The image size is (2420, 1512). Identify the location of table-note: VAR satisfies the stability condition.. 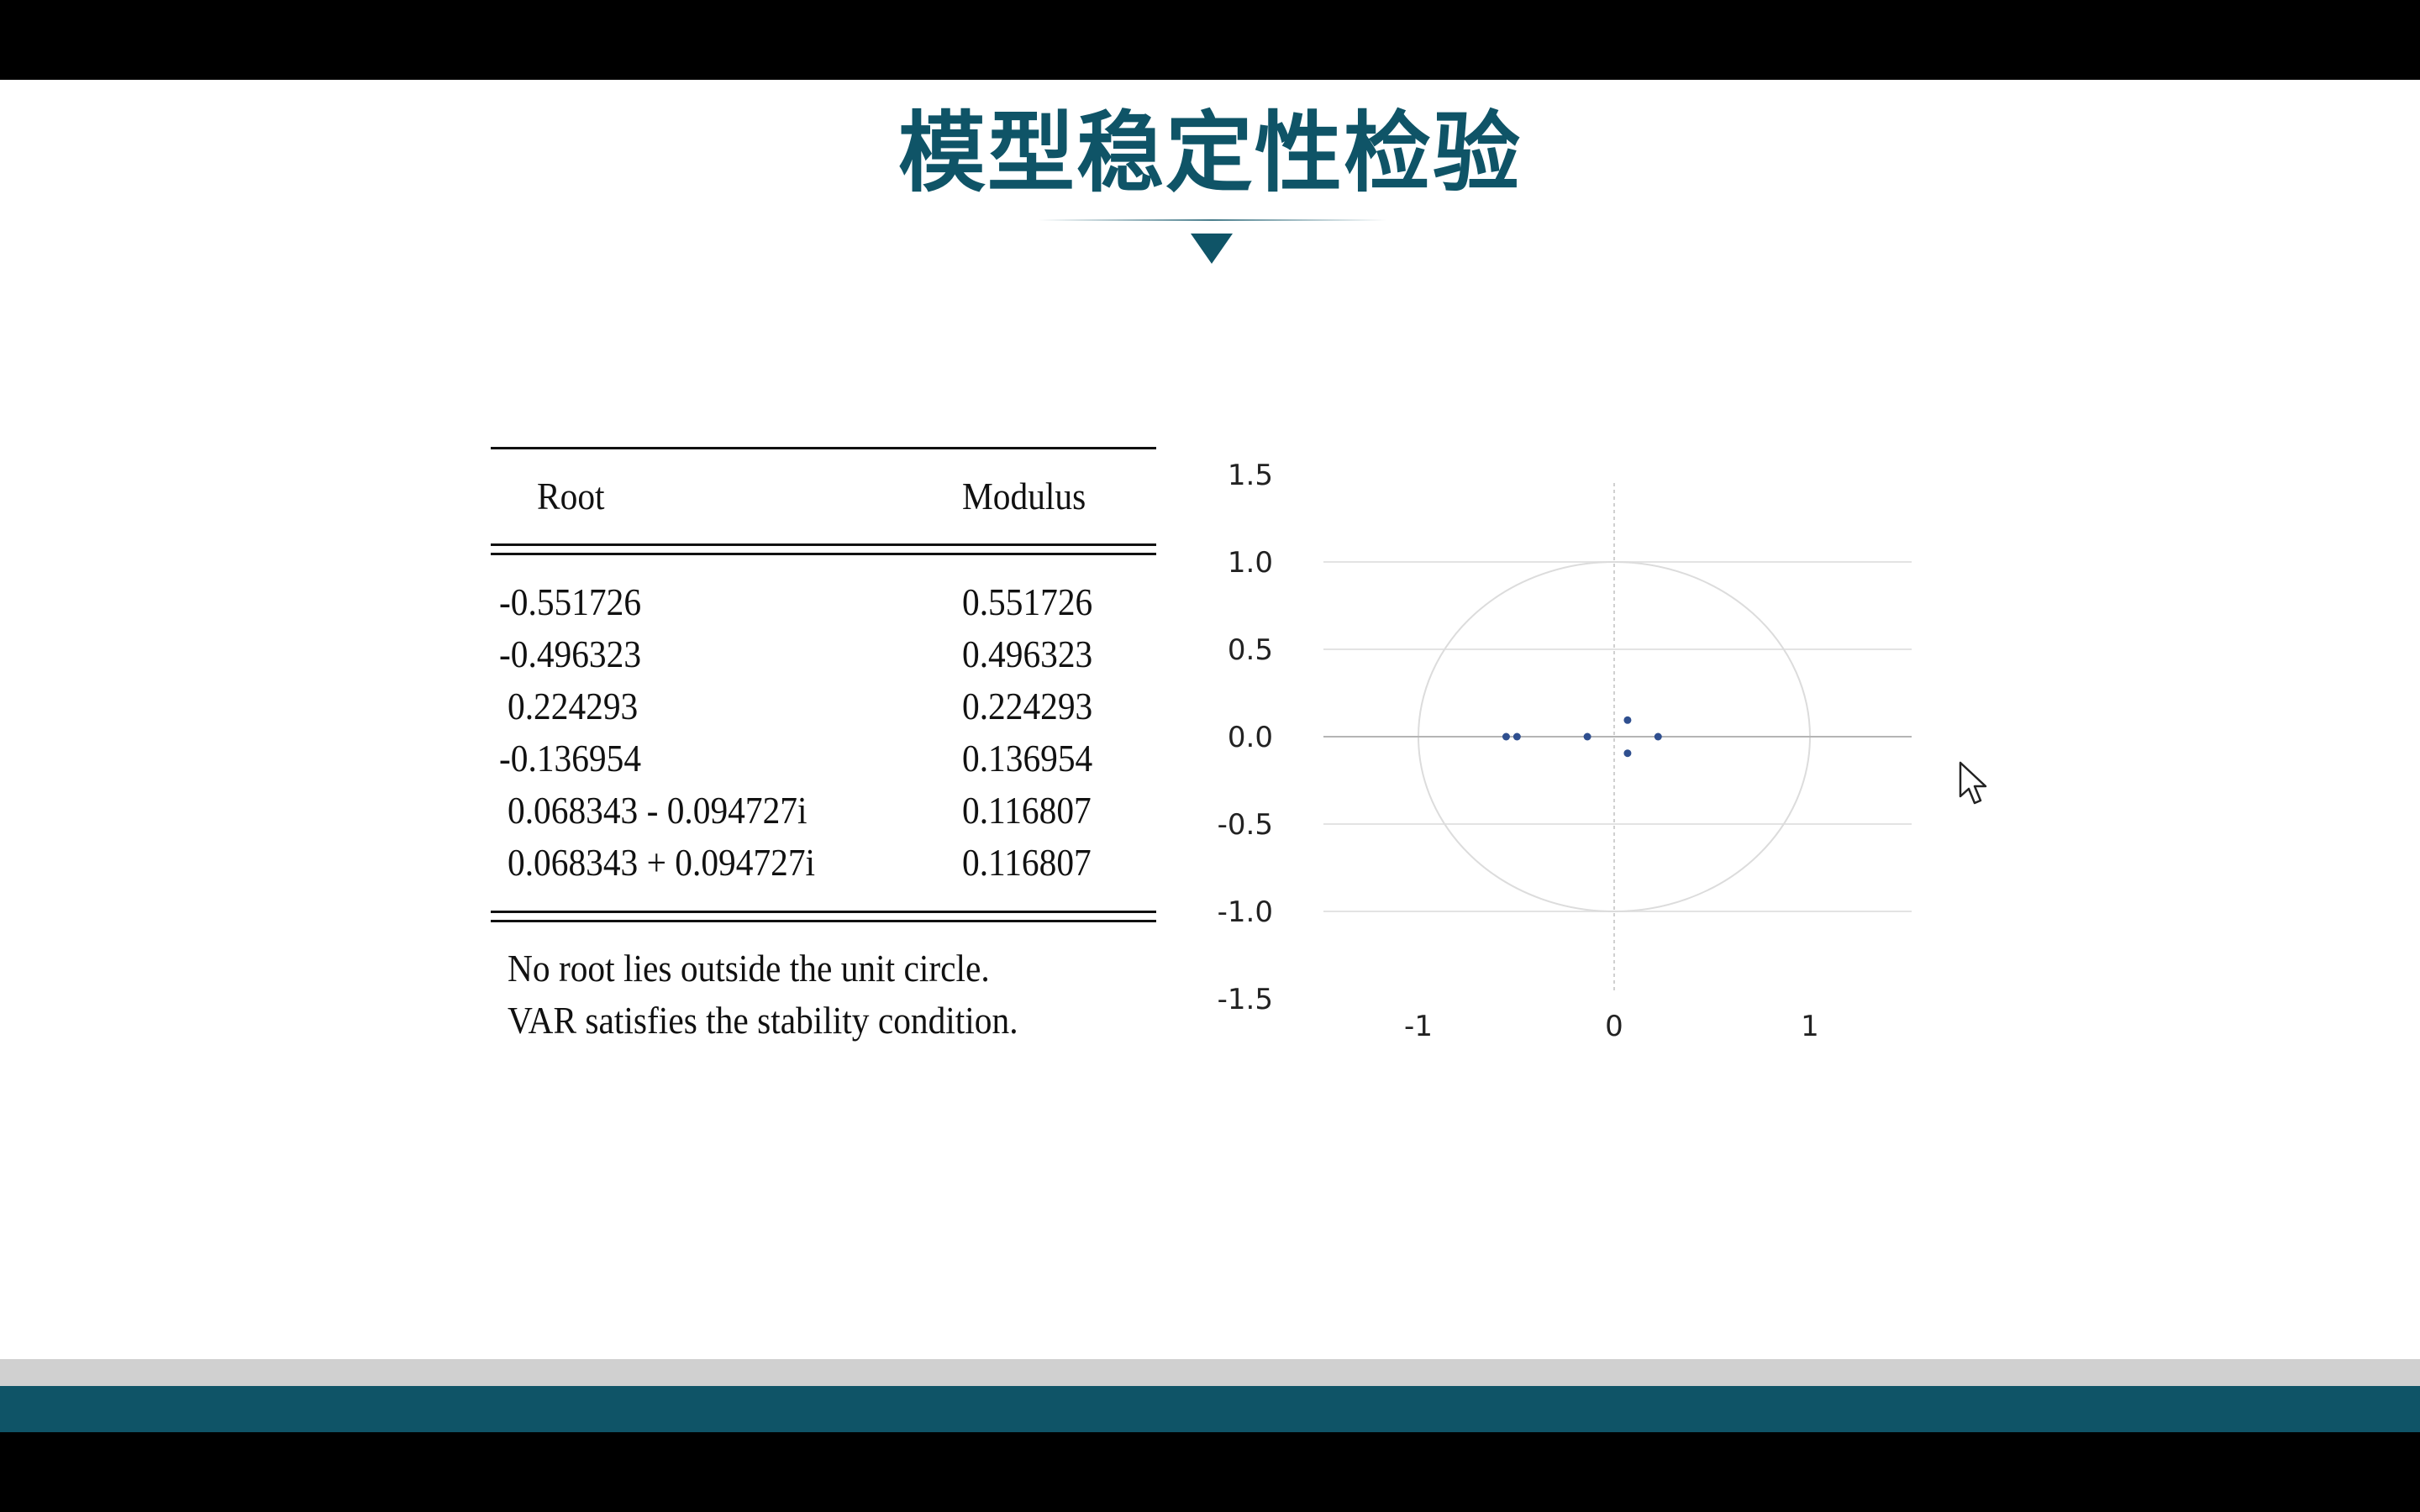
(763, 1020).